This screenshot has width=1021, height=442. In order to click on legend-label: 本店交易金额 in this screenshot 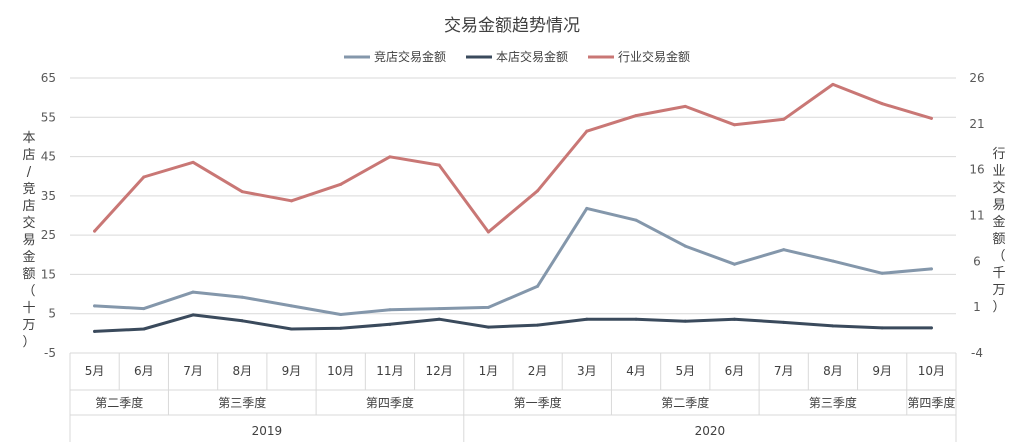, I will do `click(532, 56)`.